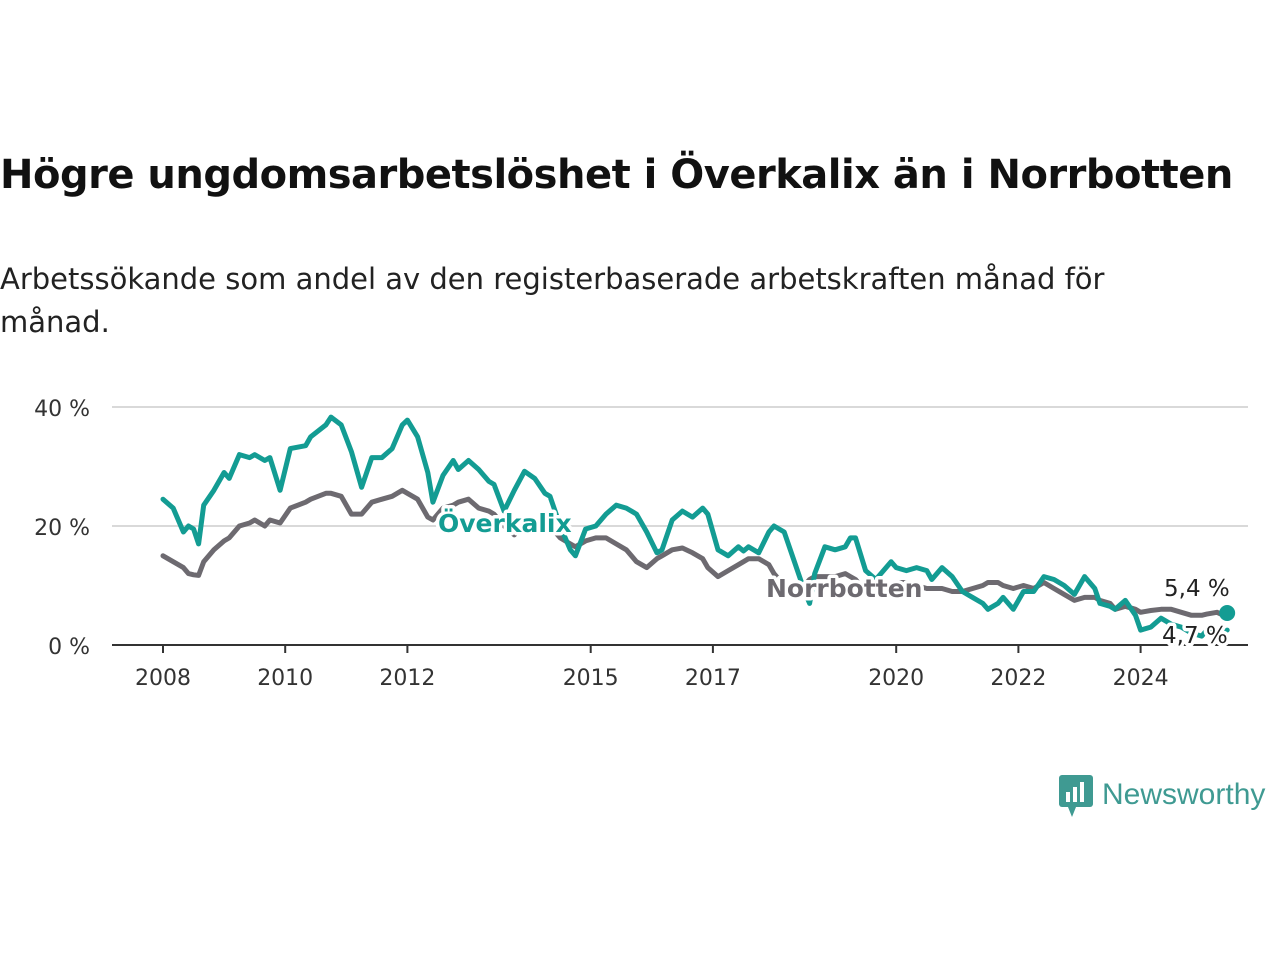  I want to click on end-value-label-norrbotten: 4,7 %, so click(1195, 636).